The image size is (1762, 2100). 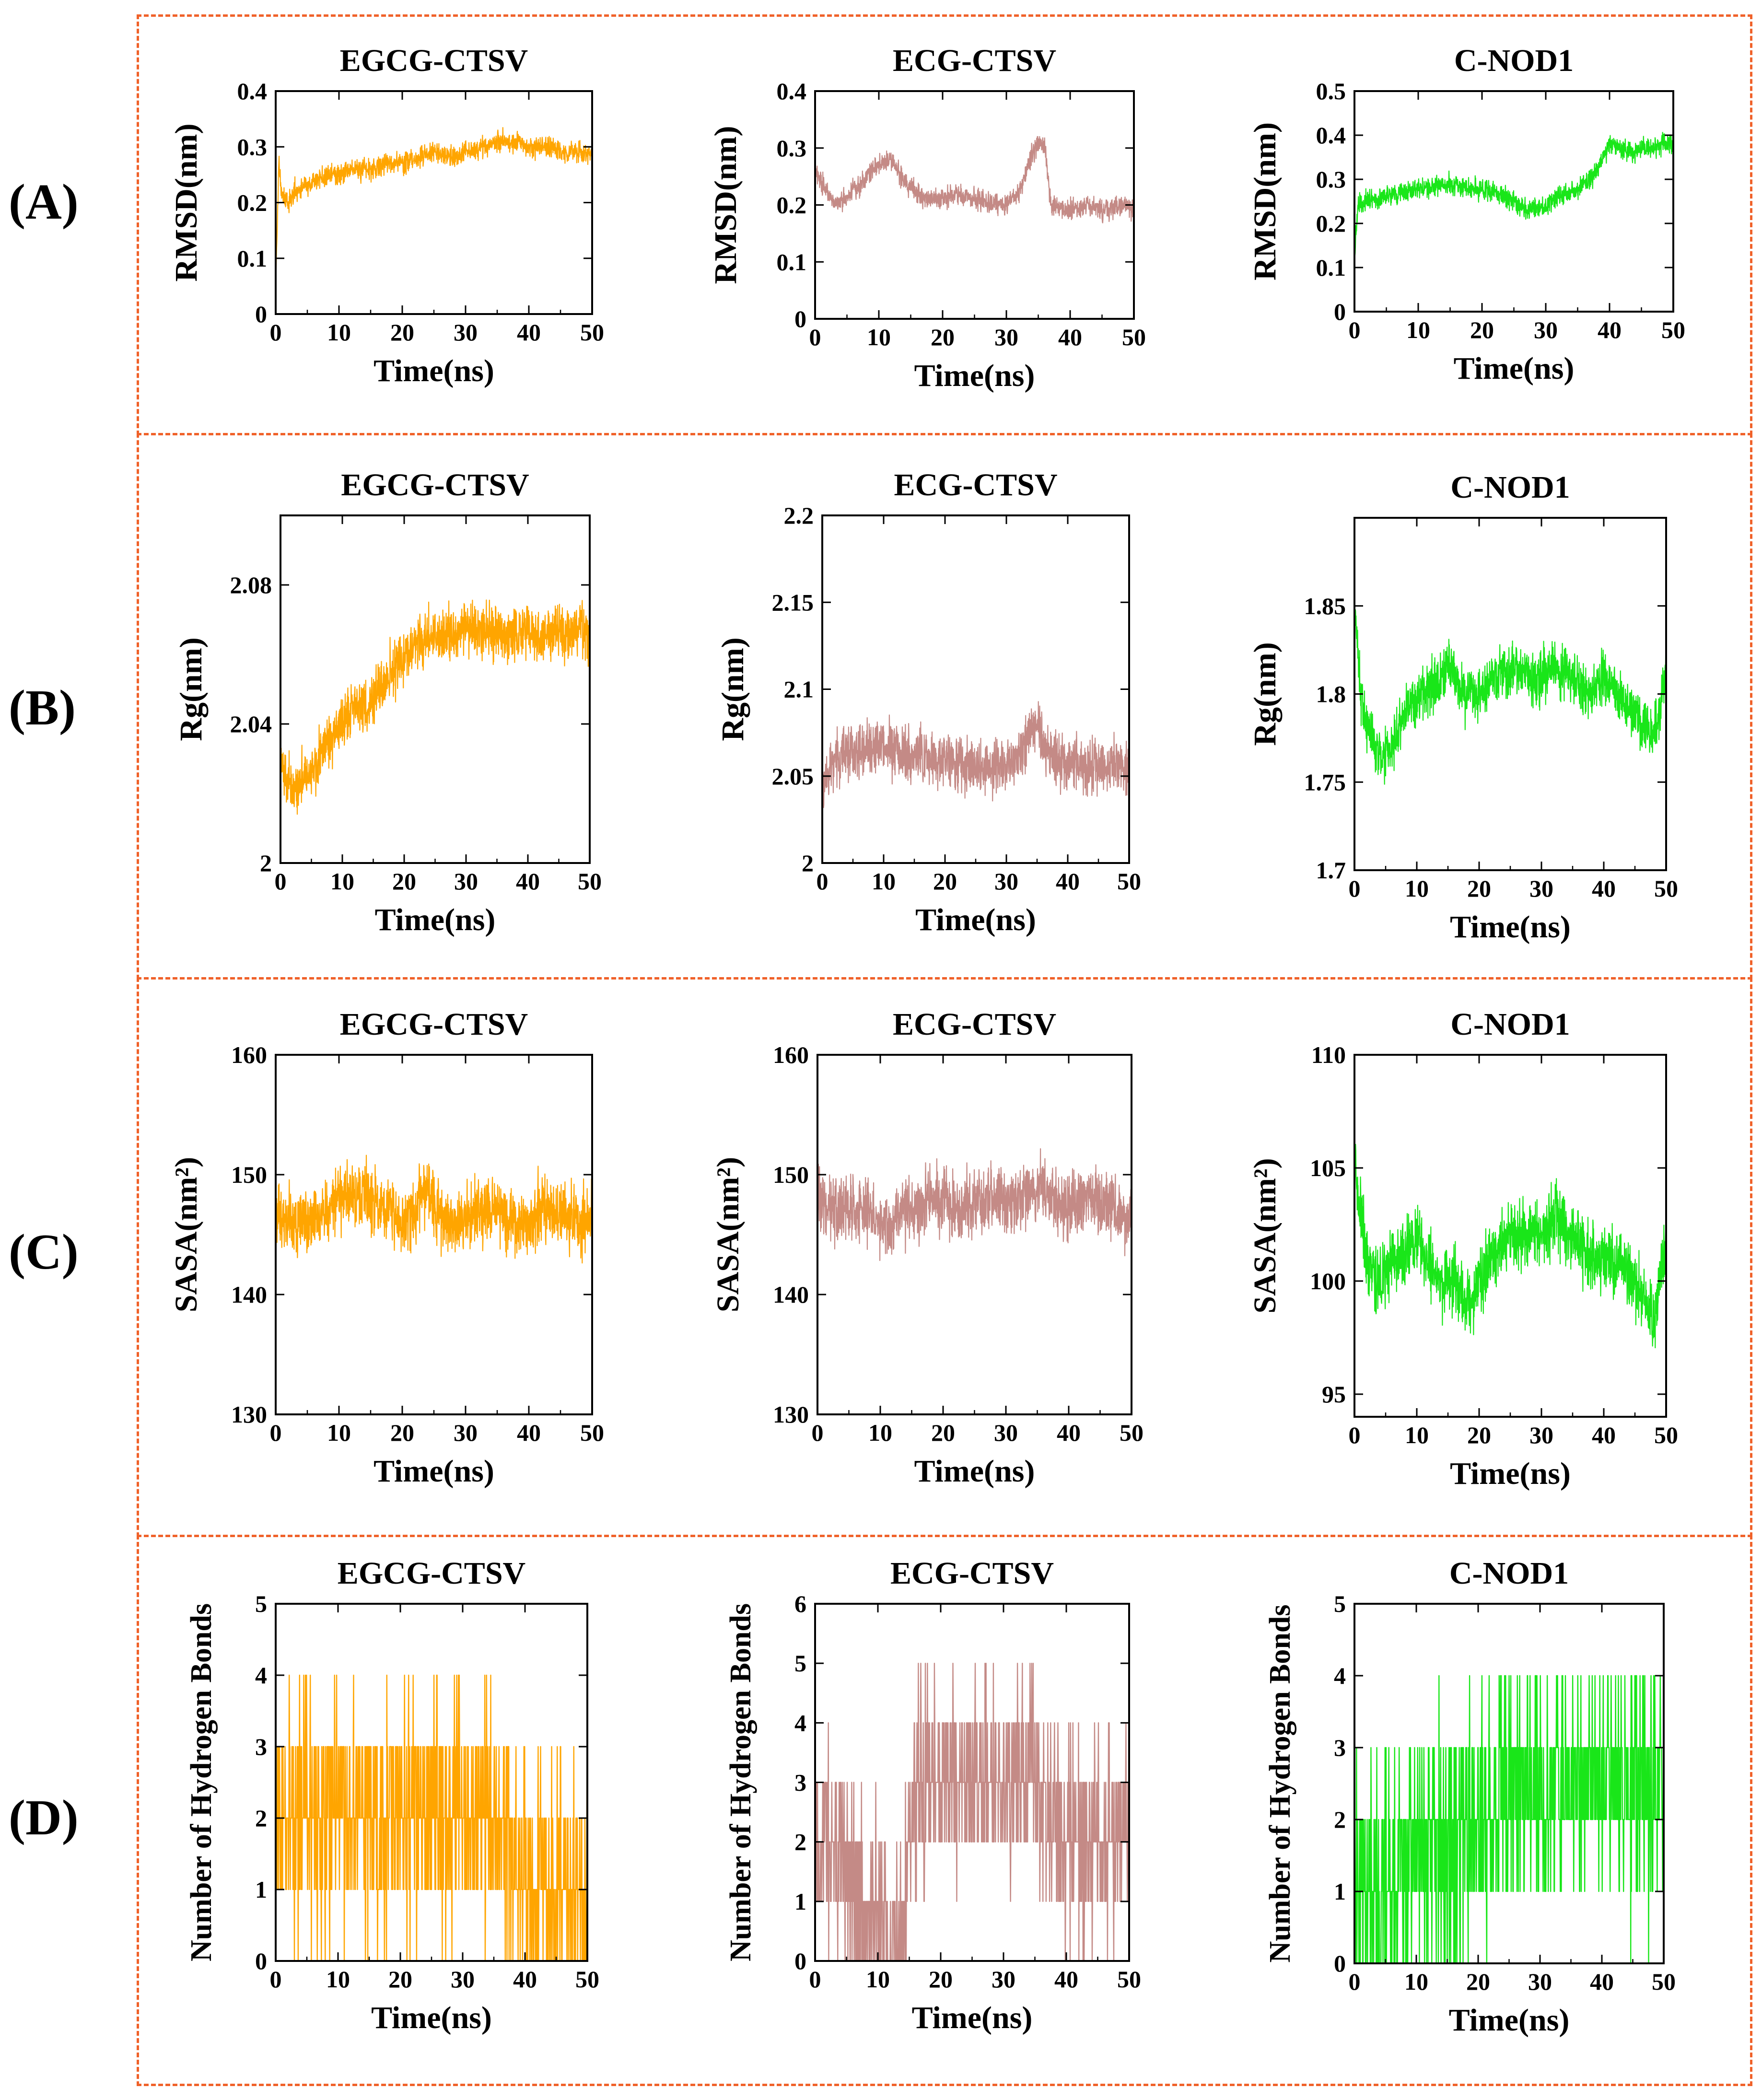 What do you see at coordinates (252, 258) in the screenshot?
I see `y-tick-label: 0.1` at bounding box center [252, 258].